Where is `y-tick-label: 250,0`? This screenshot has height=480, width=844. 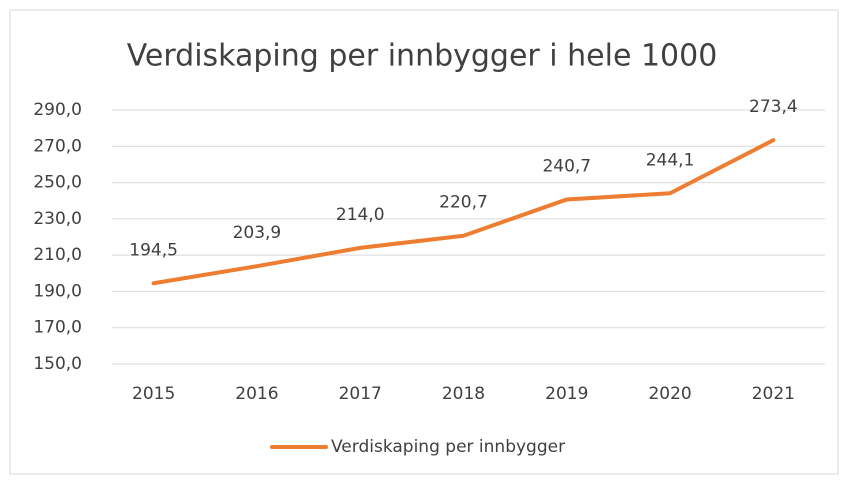
y-tick-label: 250,0 is located at coordinates (57, 183).